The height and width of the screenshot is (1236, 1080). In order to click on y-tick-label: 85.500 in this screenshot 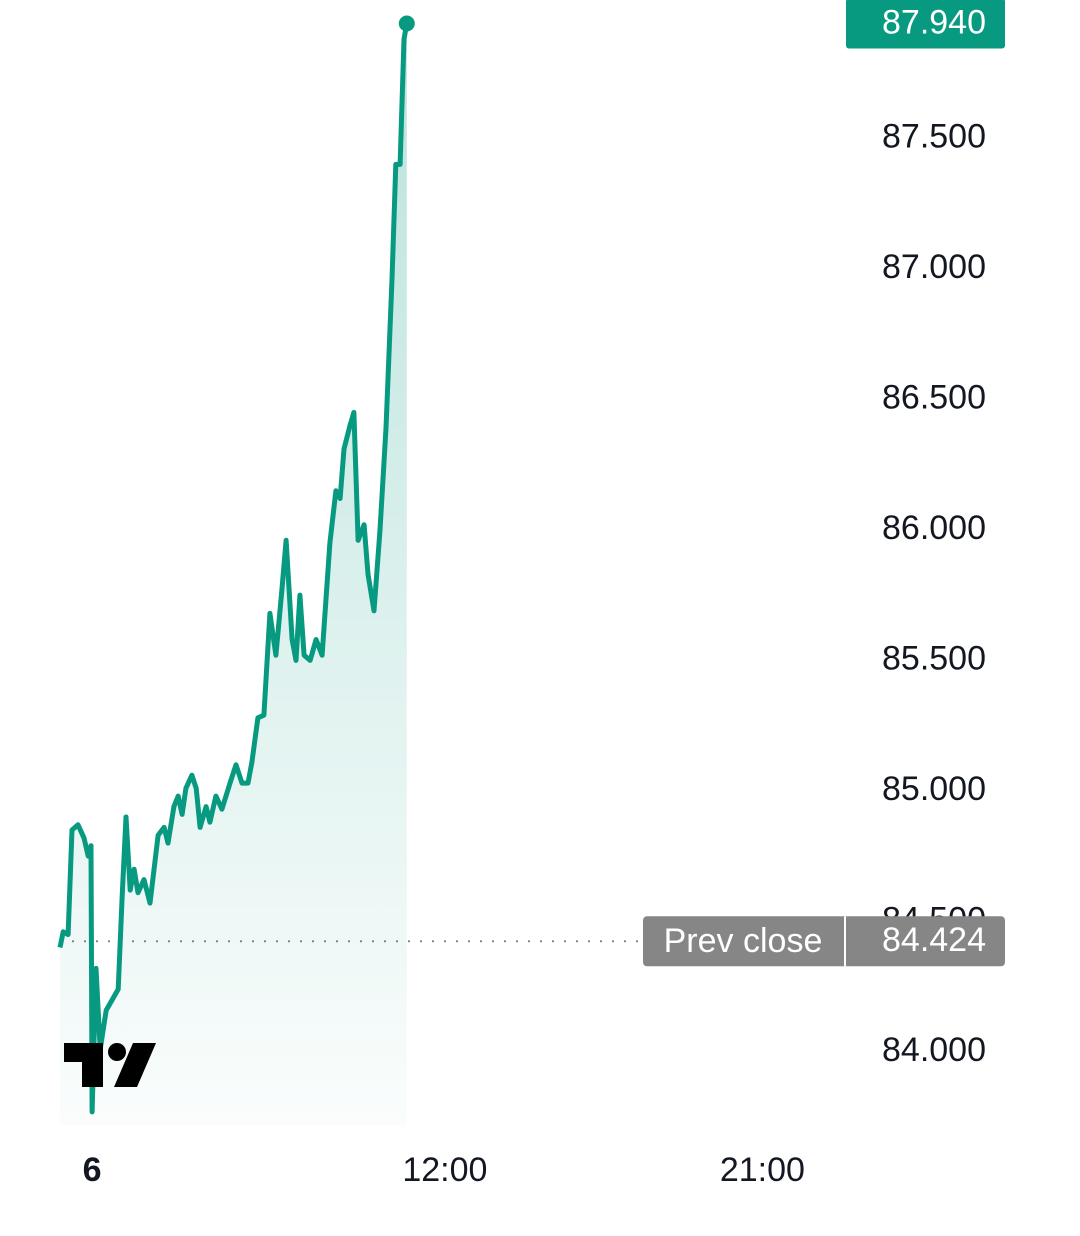, I will do `click(934, 658)`.